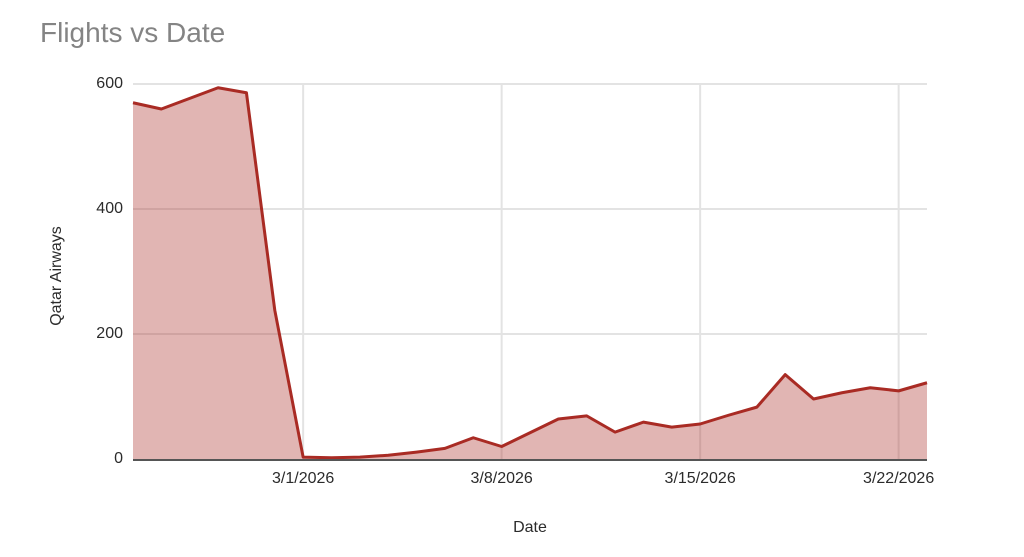 Image resolution: width=1024 pixels, height=557 pixels. What do you see at coordinates (501, 478) in the screenshot?
I see `x-axis-tick-label: 3/8/2026` at bounding box center [501, 478].